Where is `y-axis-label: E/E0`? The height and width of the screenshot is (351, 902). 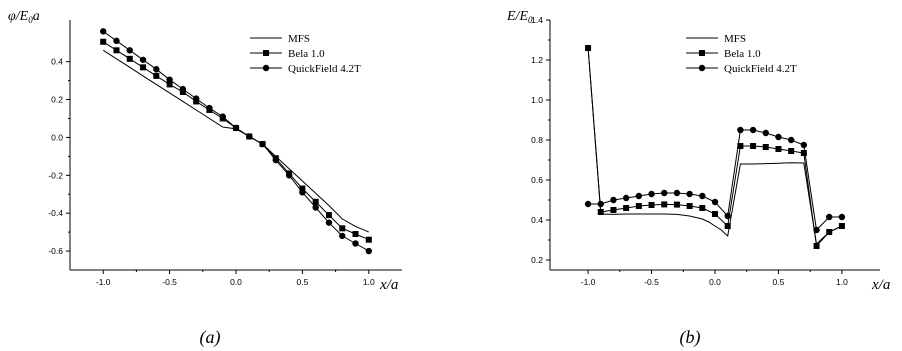
y-axis-label: E/E0 is located at coordinates (519, 17).